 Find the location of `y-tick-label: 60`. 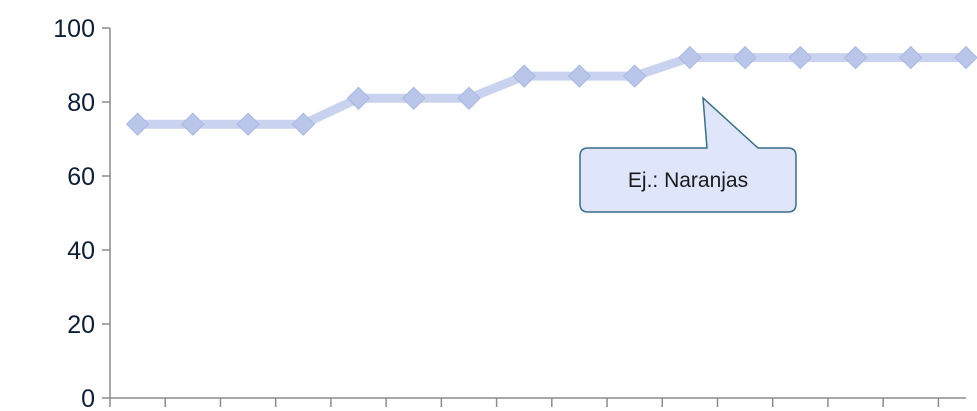

y-tick-label: 60 is located at coordinates (81, 177).